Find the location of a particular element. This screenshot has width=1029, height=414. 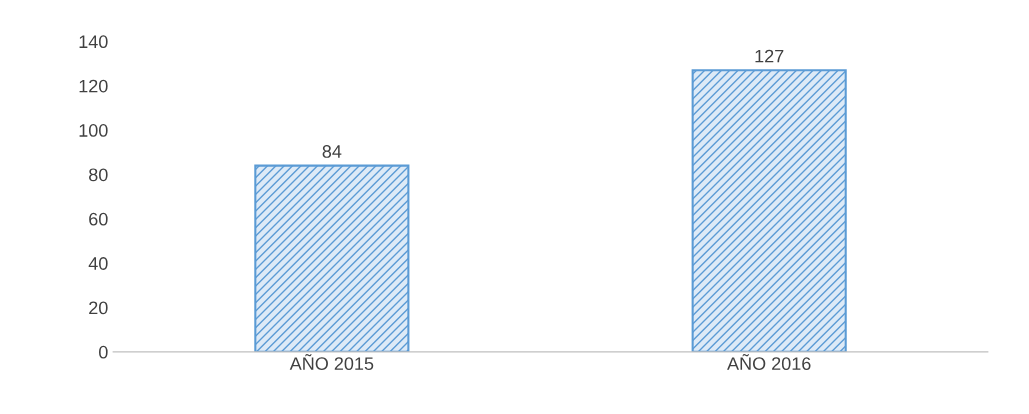

y-tick-label: 120 is located at coordinates (93, 86).